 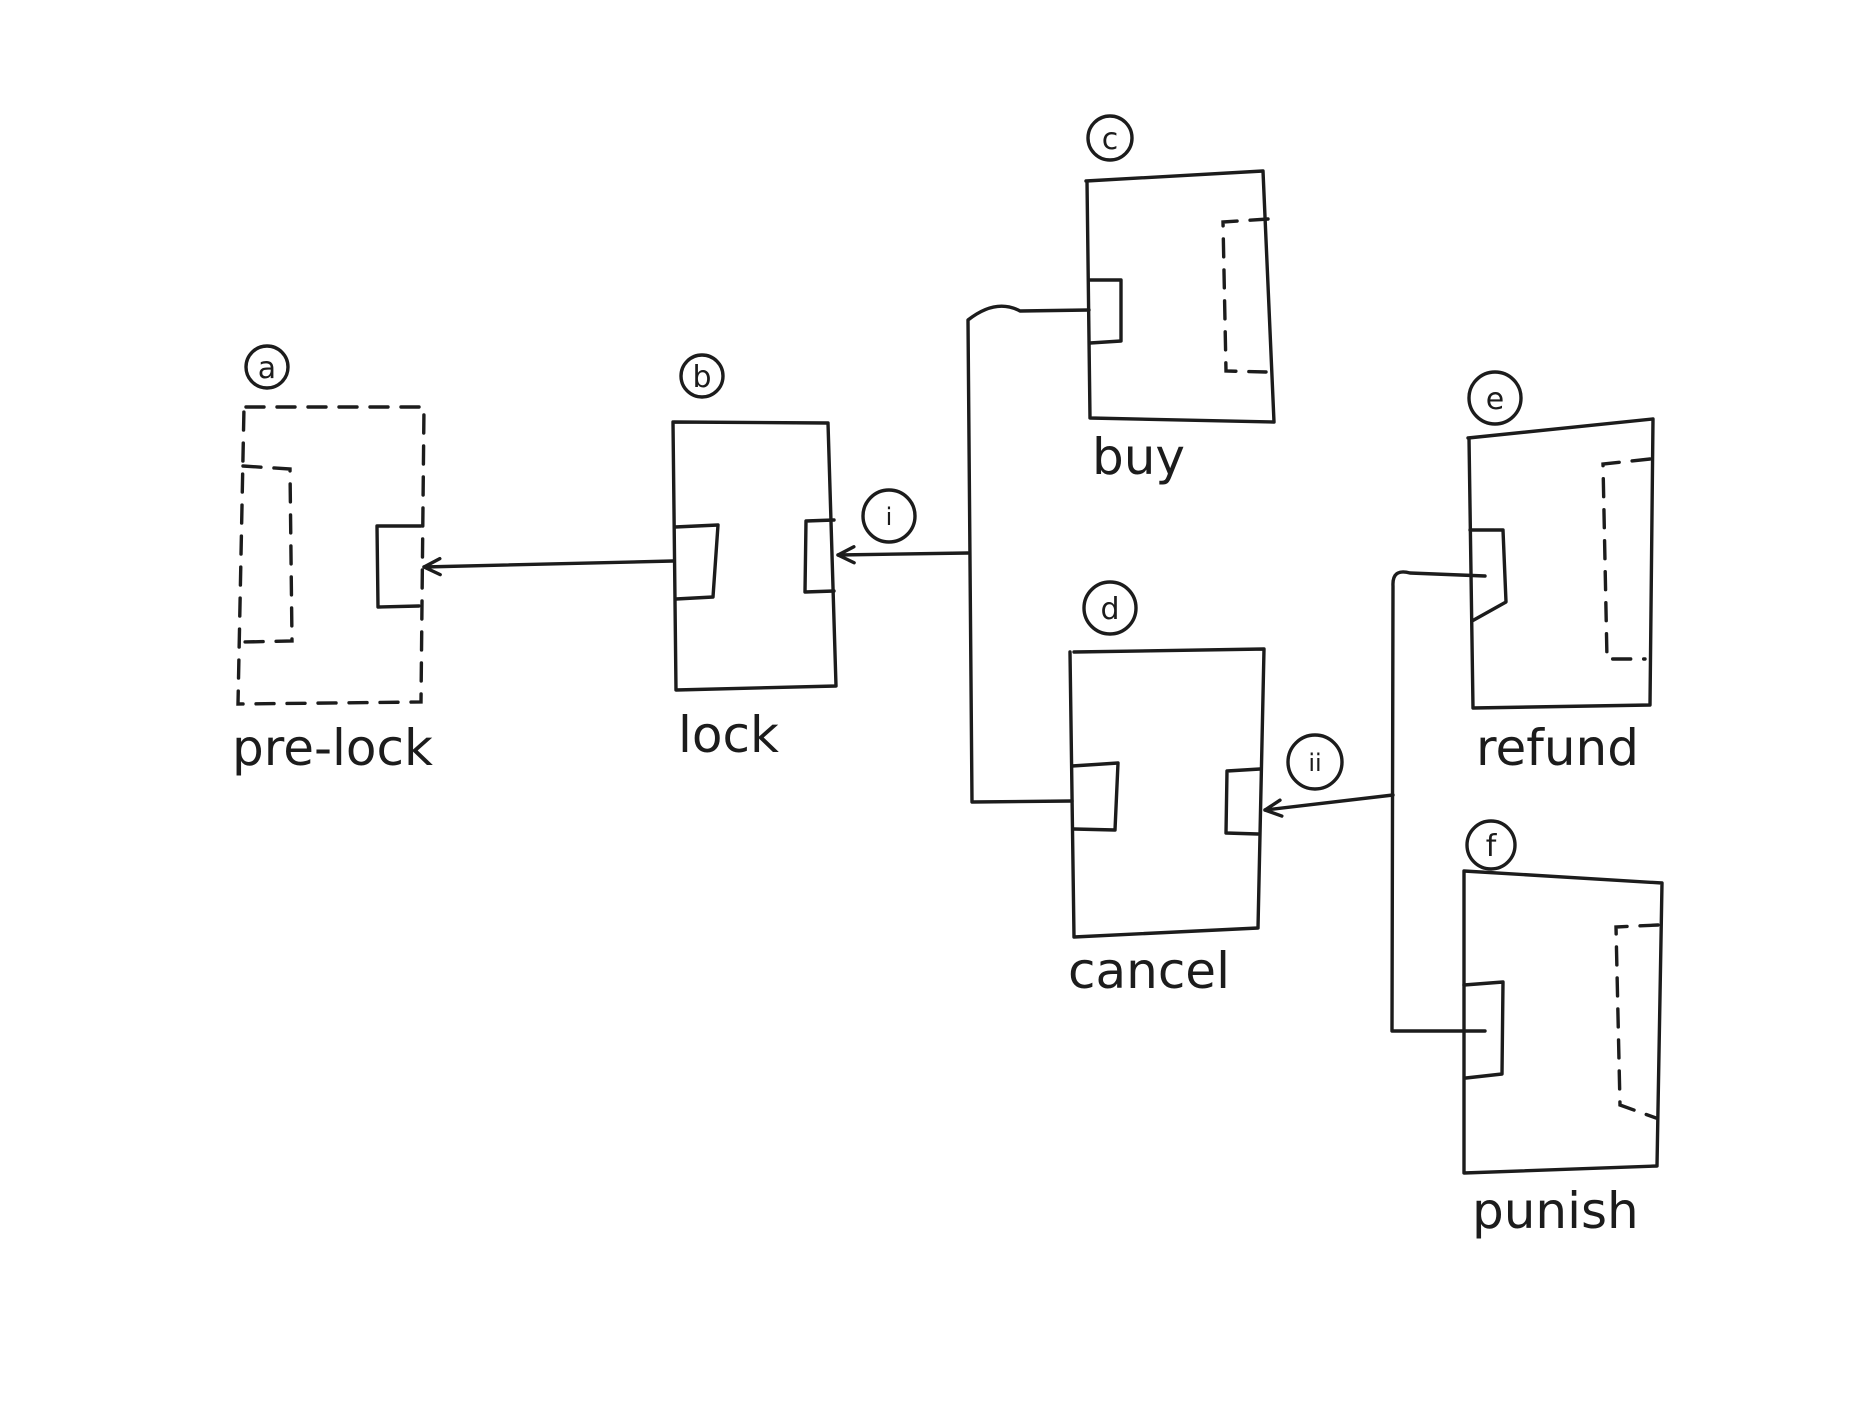 What do you see at coordinates (1560, 563) in the screenshot?
I see `node-e-frame` at bounding box center [1560, 563].